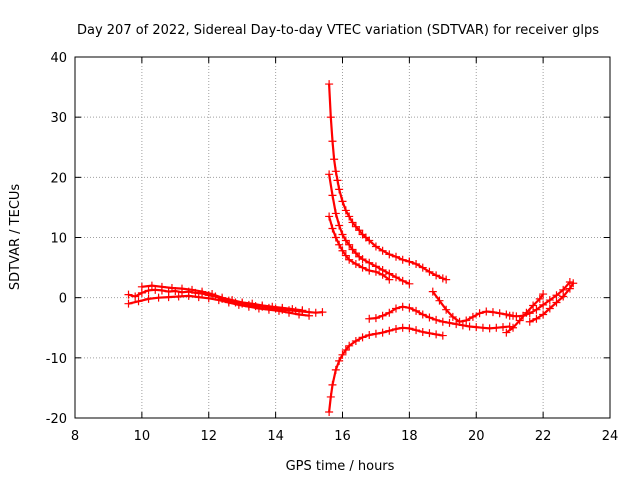 The height and width of the screenshot is (480, 640). Describe the element at coordinates (342, 436) in the screenshot. I see `x-tick-label: 16` at that location.